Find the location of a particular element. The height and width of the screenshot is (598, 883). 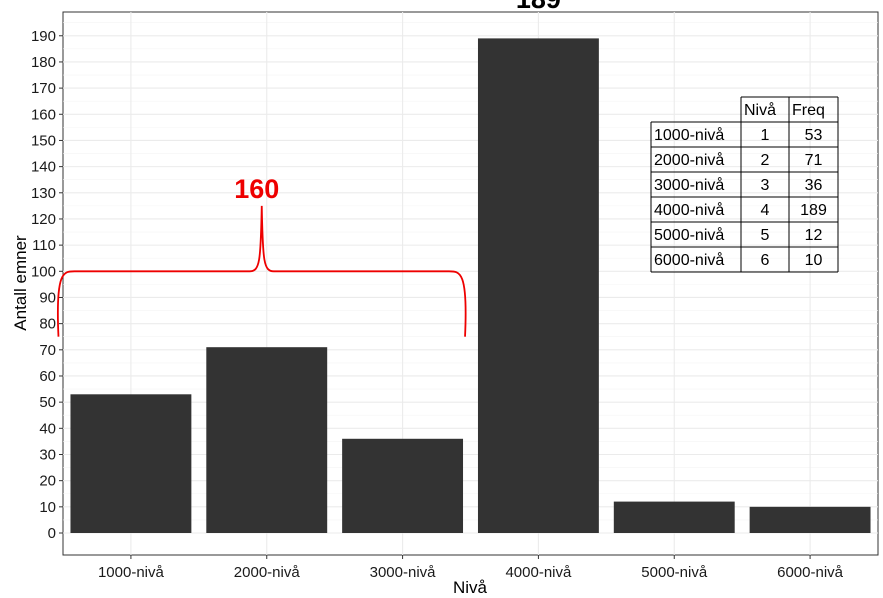

brace-annotation is located at coordinates (261, 271).